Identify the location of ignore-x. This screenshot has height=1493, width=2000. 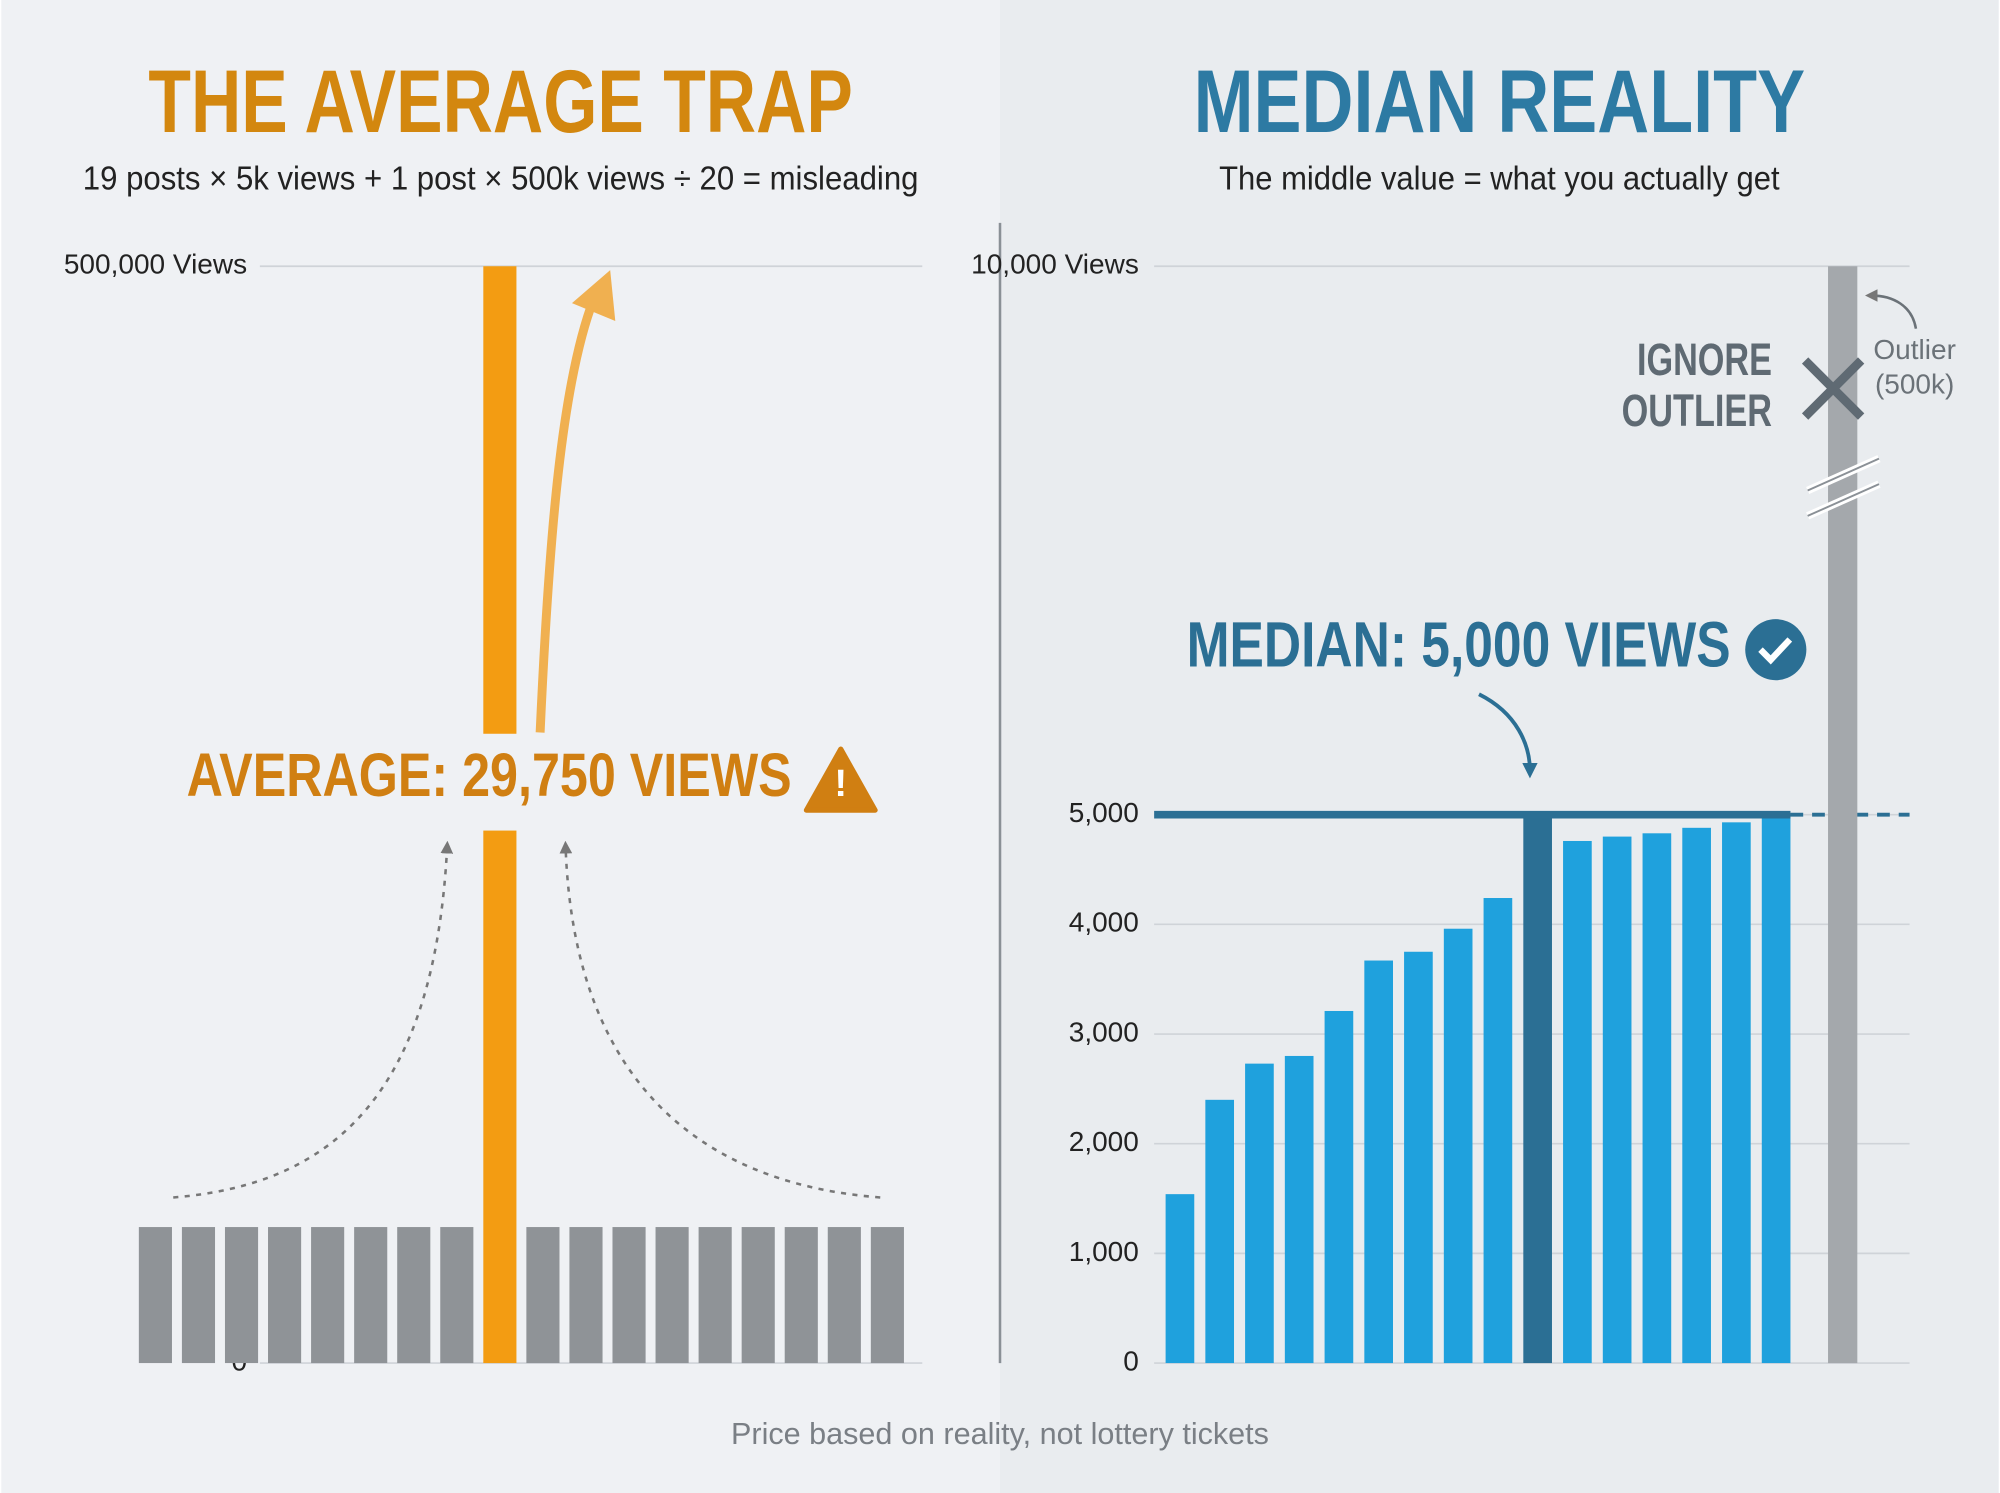
(1833, 388).